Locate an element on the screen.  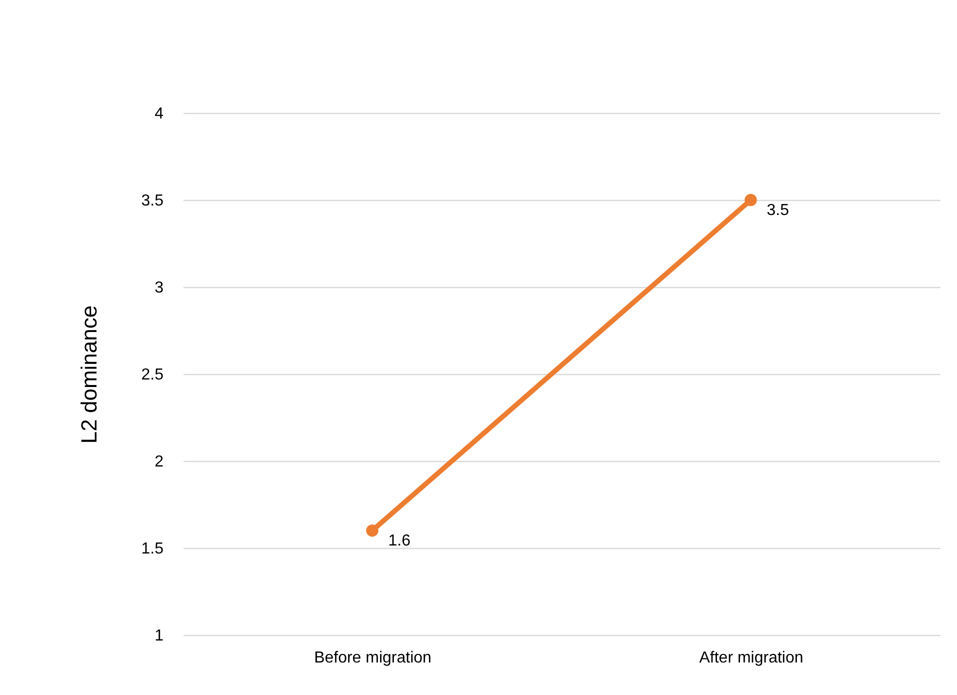
data-label: 1.6 is located at coordinates (399, 541).